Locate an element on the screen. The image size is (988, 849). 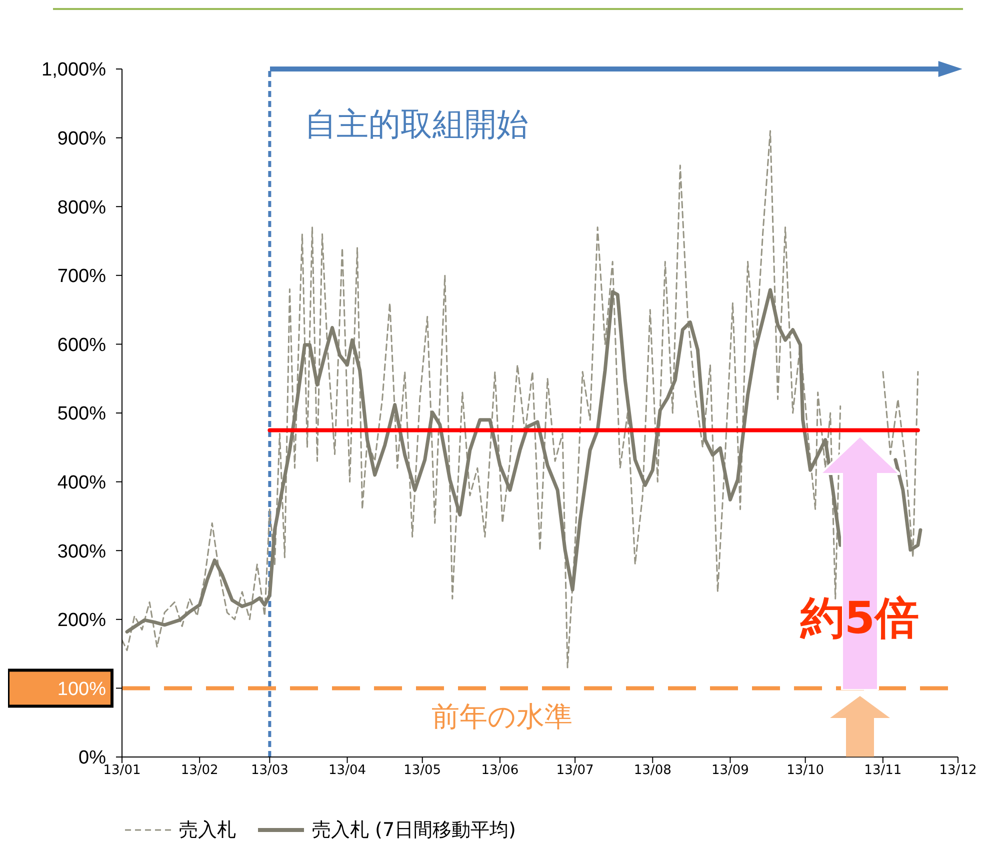
annotation: 約5倍 is located at coordinates (859, 618).